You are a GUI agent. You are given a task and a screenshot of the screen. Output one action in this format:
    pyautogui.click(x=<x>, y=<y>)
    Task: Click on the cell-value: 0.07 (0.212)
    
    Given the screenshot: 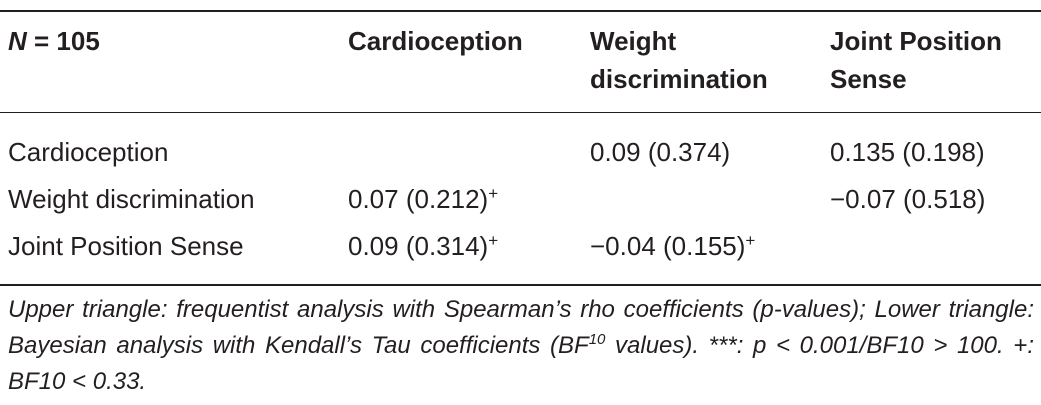 What is the action you would take?
    pyautogui.click(x=418, y=199)
    